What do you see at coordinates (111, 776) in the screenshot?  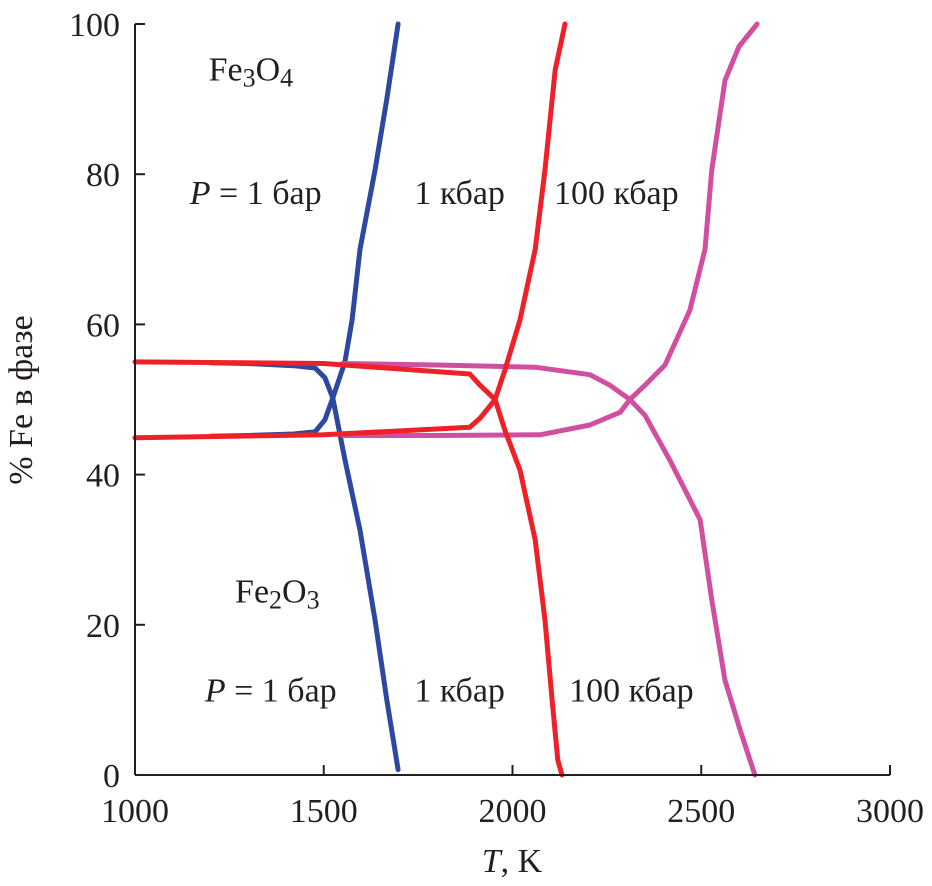 I see `y-tick-label: 0` at bounding box center [111, 776].